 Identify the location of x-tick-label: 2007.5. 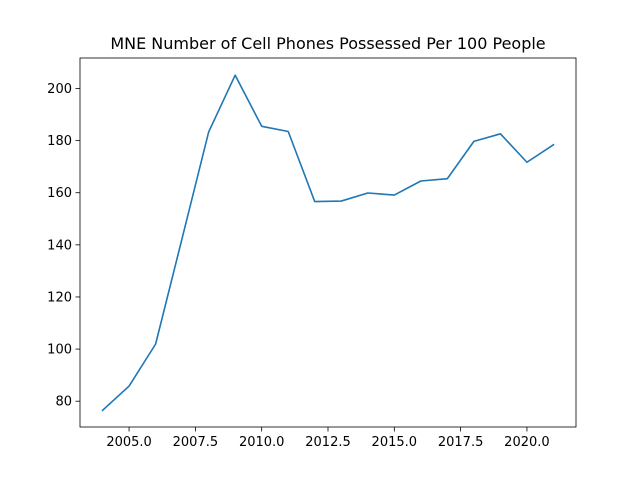
(196, 442).